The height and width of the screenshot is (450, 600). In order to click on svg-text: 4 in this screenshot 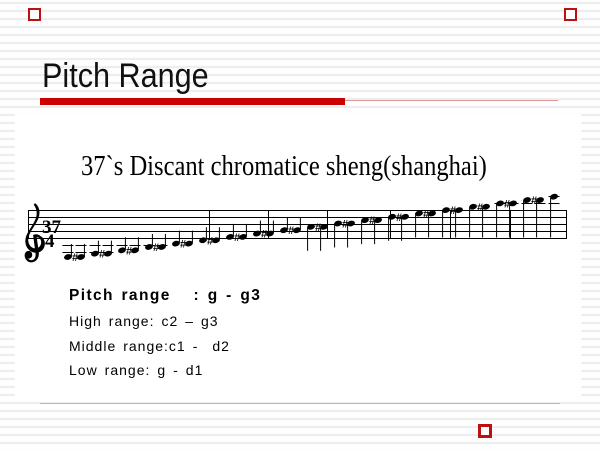, I will do `click(50, 241)`.